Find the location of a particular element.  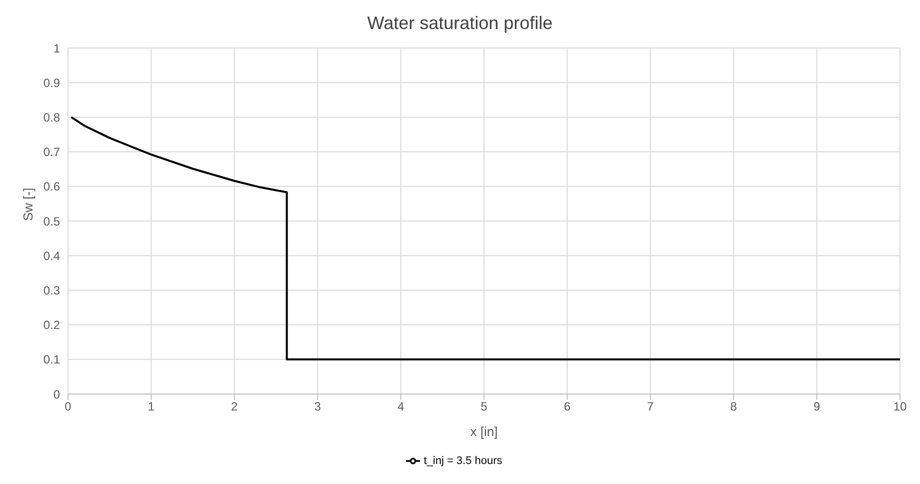

legend-label: t_inj = 3.5 hours is located at coordinates (463, 460).